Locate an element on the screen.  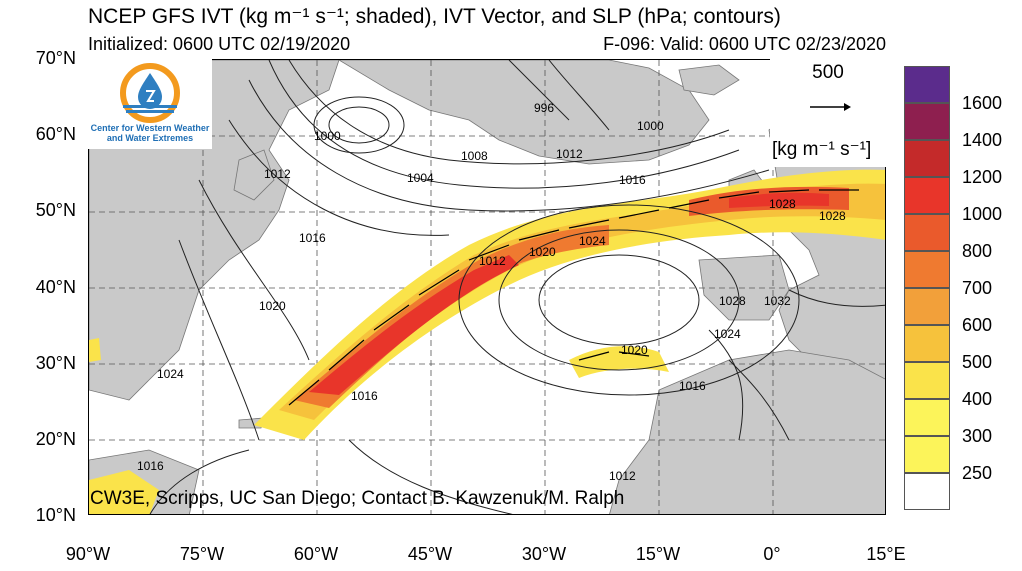
contour-label: 1008 is located at coordinates (474, 156).